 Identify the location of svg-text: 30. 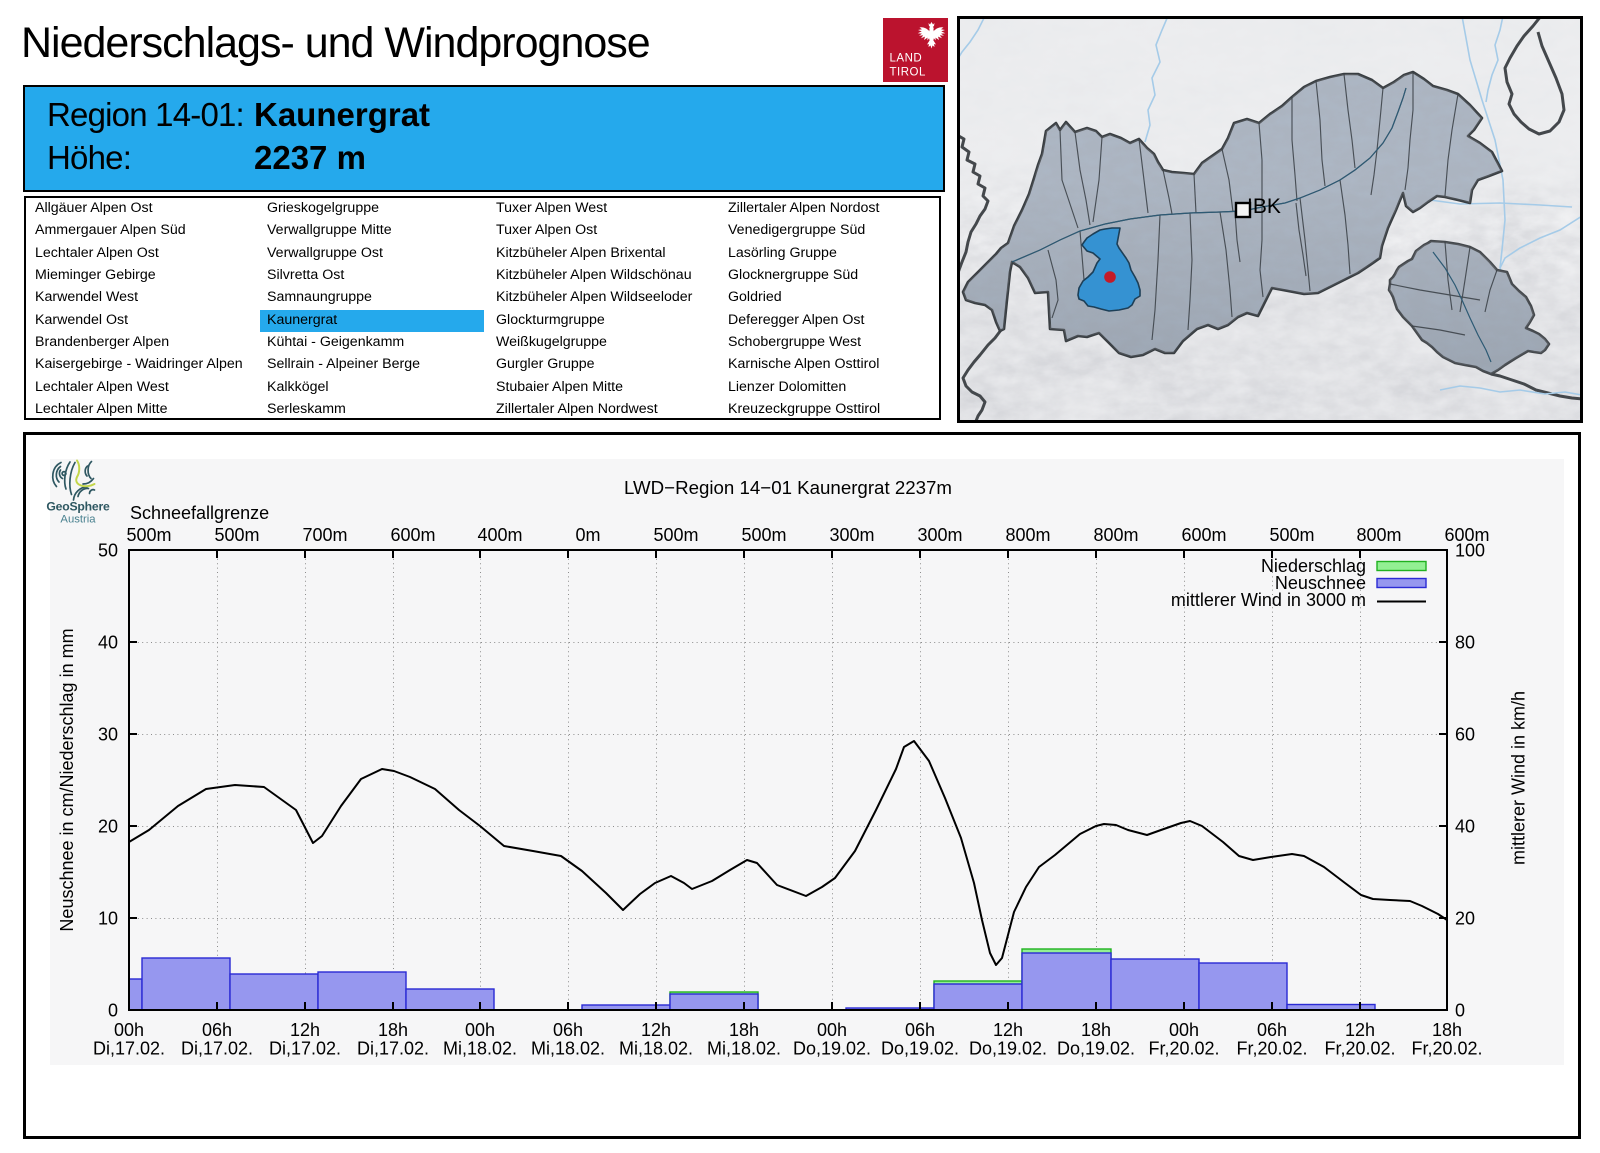
(108, 735).